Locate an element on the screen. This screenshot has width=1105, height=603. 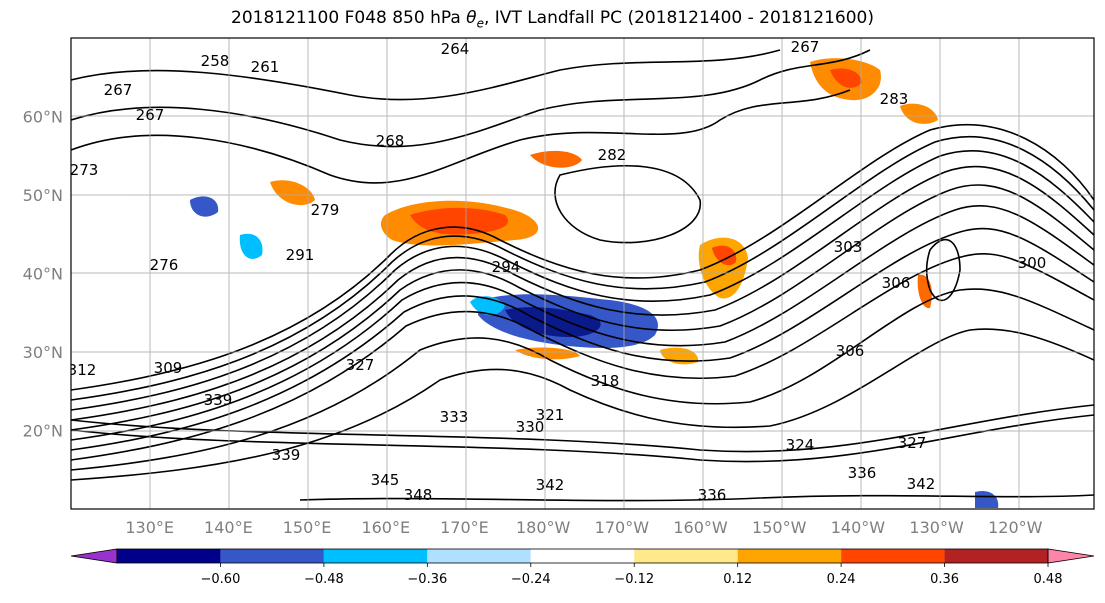
lon-tick-label: 180°W is located at coordinates (543, 527).